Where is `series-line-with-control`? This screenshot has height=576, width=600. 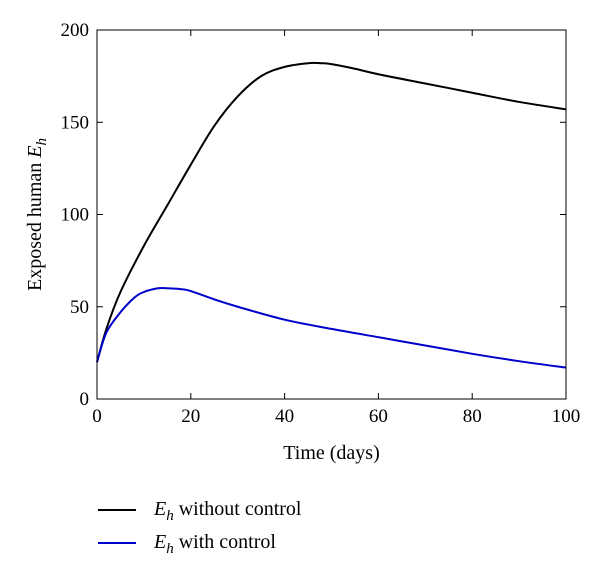
series-line-with-control is located at coordinates (331, 327).